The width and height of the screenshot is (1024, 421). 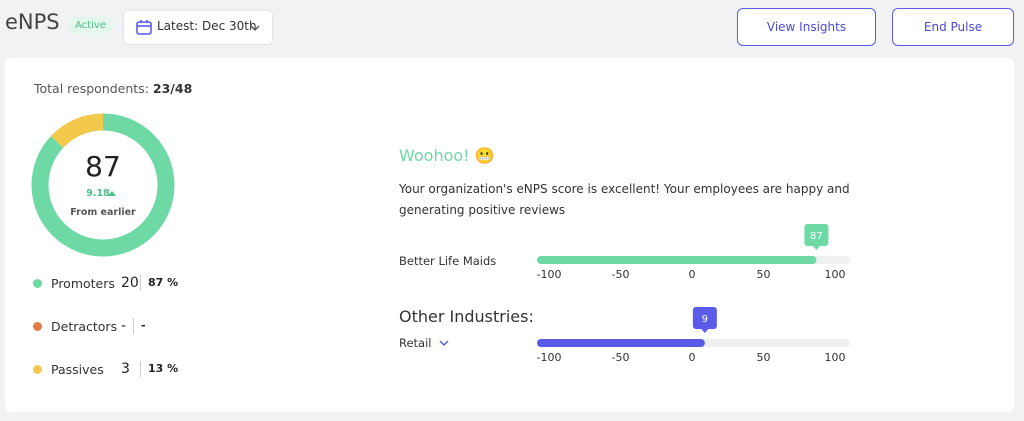 What do you see at coordinates (103, 166) in the screenshot?
I see `score: 87` at bounding box center [103, 166].